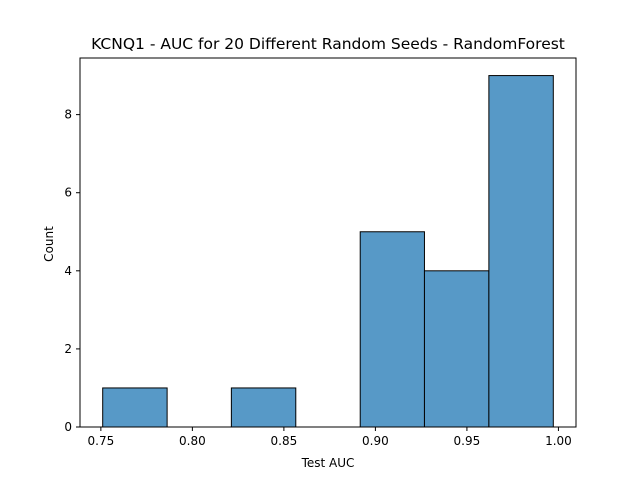 The height and width of the screenshot is (485, 640). What do you see at coordinates (330, 437) in the screenshot?
I see `x-ticks: 0.75 0.80 0.85 0.90 0.95 1.00` at bounding box center [330, 437].